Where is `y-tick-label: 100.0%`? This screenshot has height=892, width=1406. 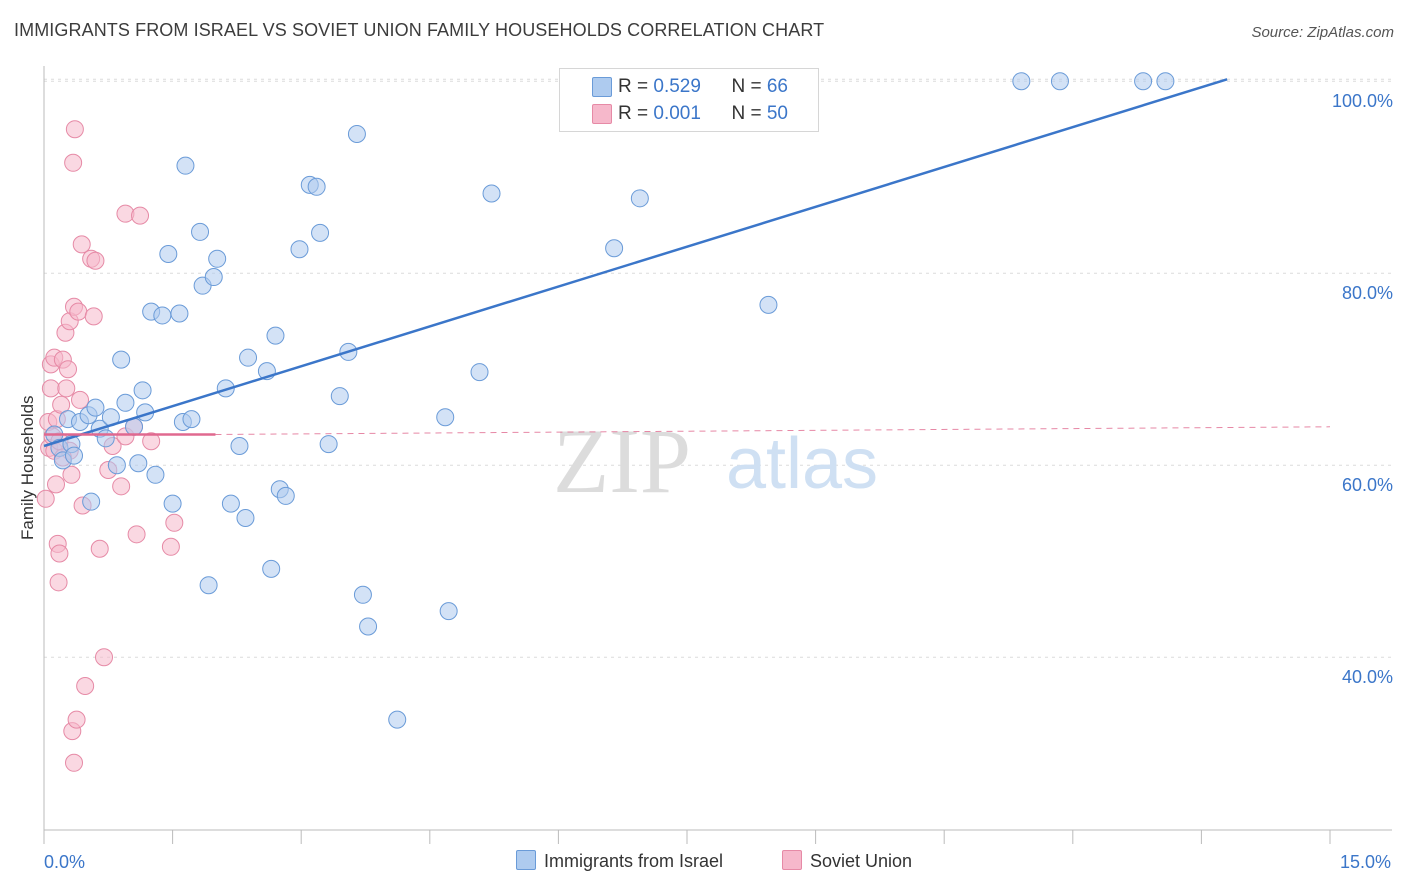 y-tick-label: 100.0% is located at coordinates (1362, 101).